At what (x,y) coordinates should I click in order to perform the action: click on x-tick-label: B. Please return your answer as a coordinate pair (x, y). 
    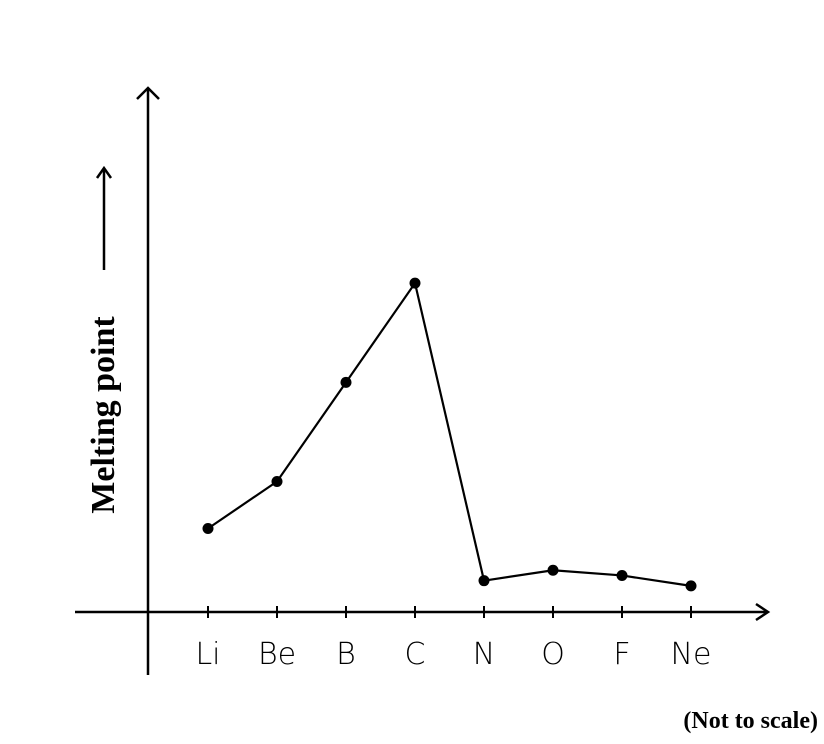
    Looking at the image, I should click on (346, 654).